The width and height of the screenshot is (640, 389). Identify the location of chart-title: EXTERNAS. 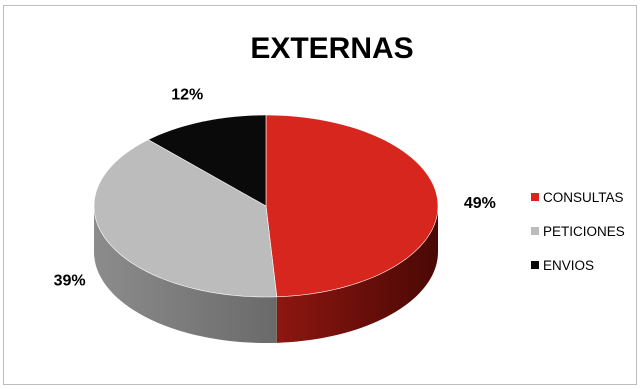
(331, 48).